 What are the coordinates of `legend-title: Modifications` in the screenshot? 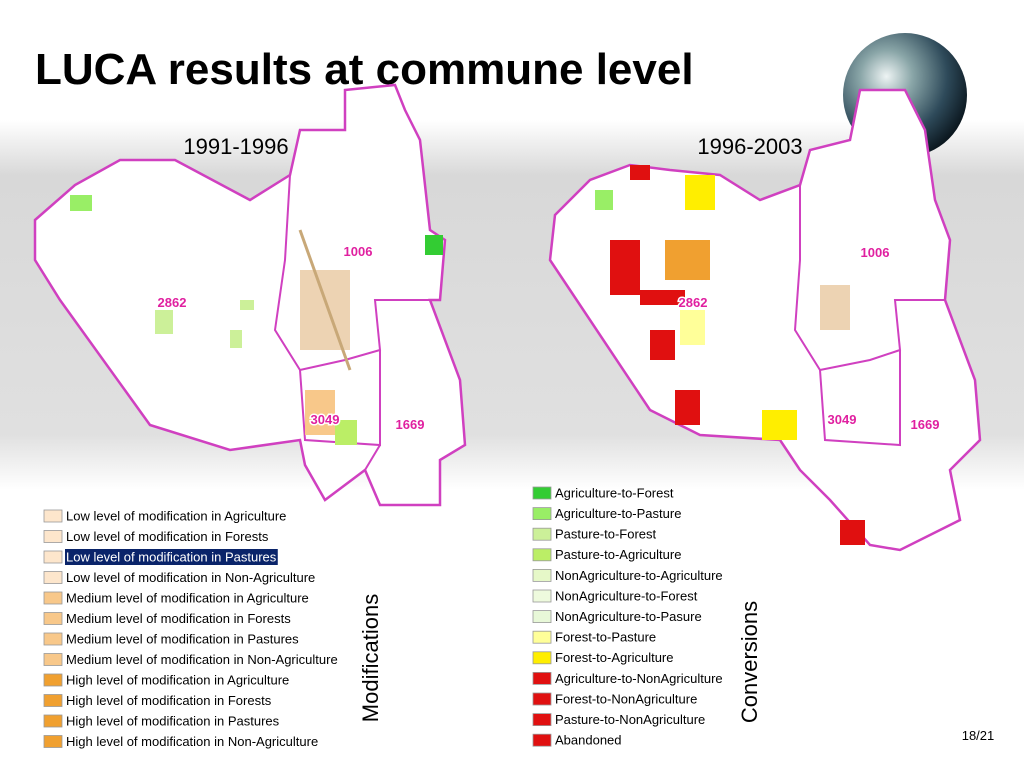 It's located at (370, 658).